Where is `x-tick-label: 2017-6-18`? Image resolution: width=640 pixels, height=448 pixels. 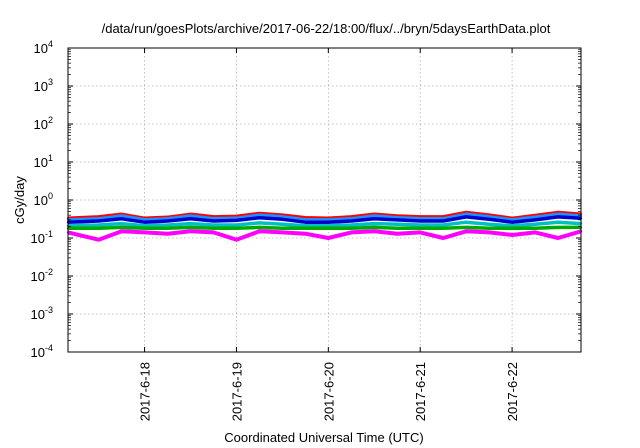 x-tick-label: 2017-6-18 is located at coordinates (145, 391).